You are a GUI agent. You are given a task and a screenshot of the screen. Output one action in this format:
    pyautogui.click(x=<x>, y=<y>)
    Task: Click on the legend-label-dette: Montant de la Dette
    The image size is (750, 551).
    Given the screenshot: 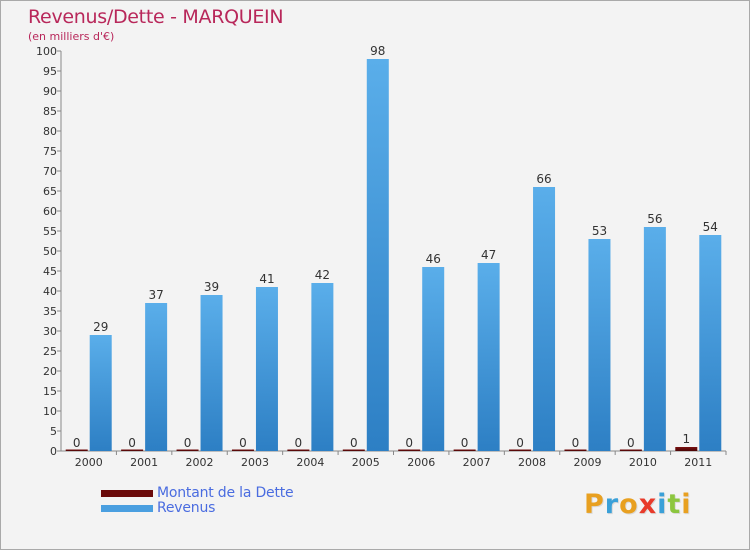 What is the action you would take?
    pyautogui.click(x=225, y=493)
    